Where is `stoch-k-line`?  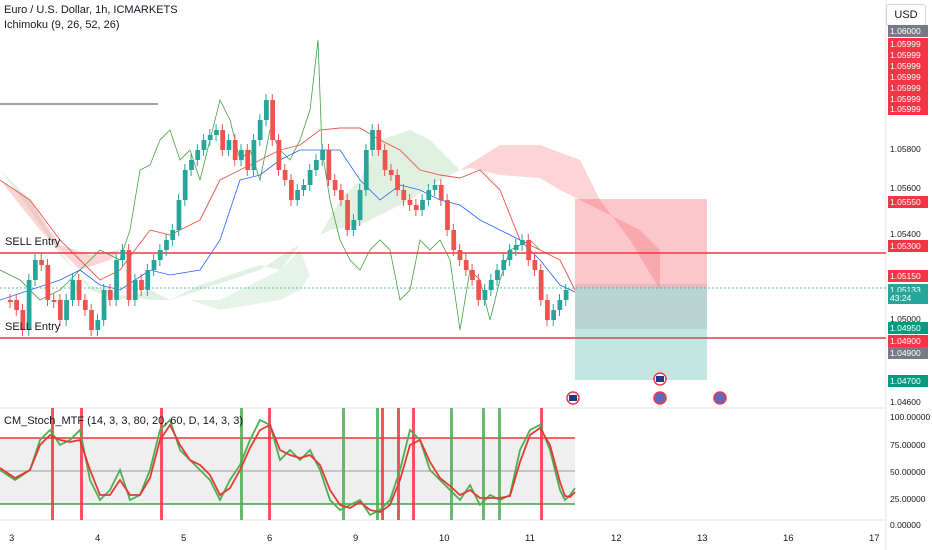
stoch-k-line is located at coordinates (288, 467).